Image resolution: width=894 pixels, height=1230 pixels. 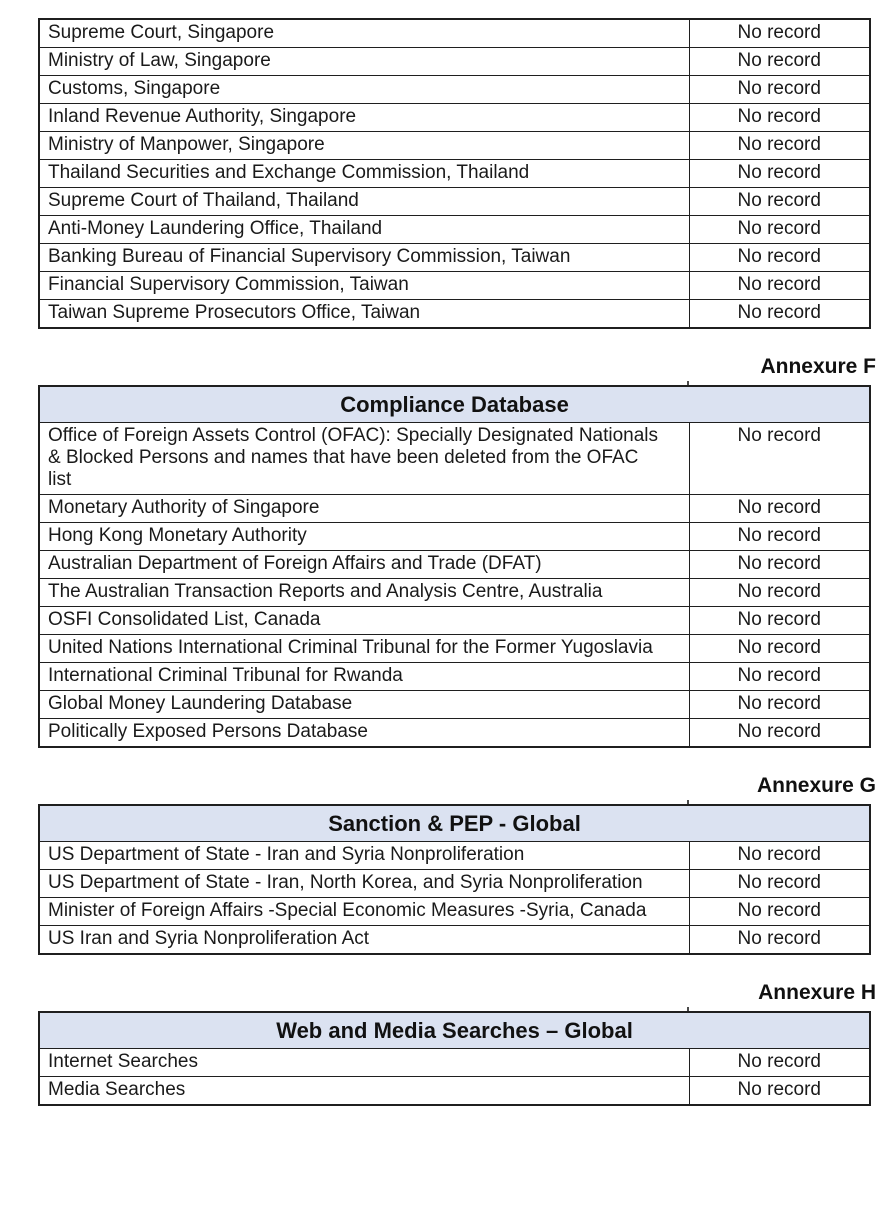 I want to click on table-header-row: Compliance Database, so click(x=454, y=404).